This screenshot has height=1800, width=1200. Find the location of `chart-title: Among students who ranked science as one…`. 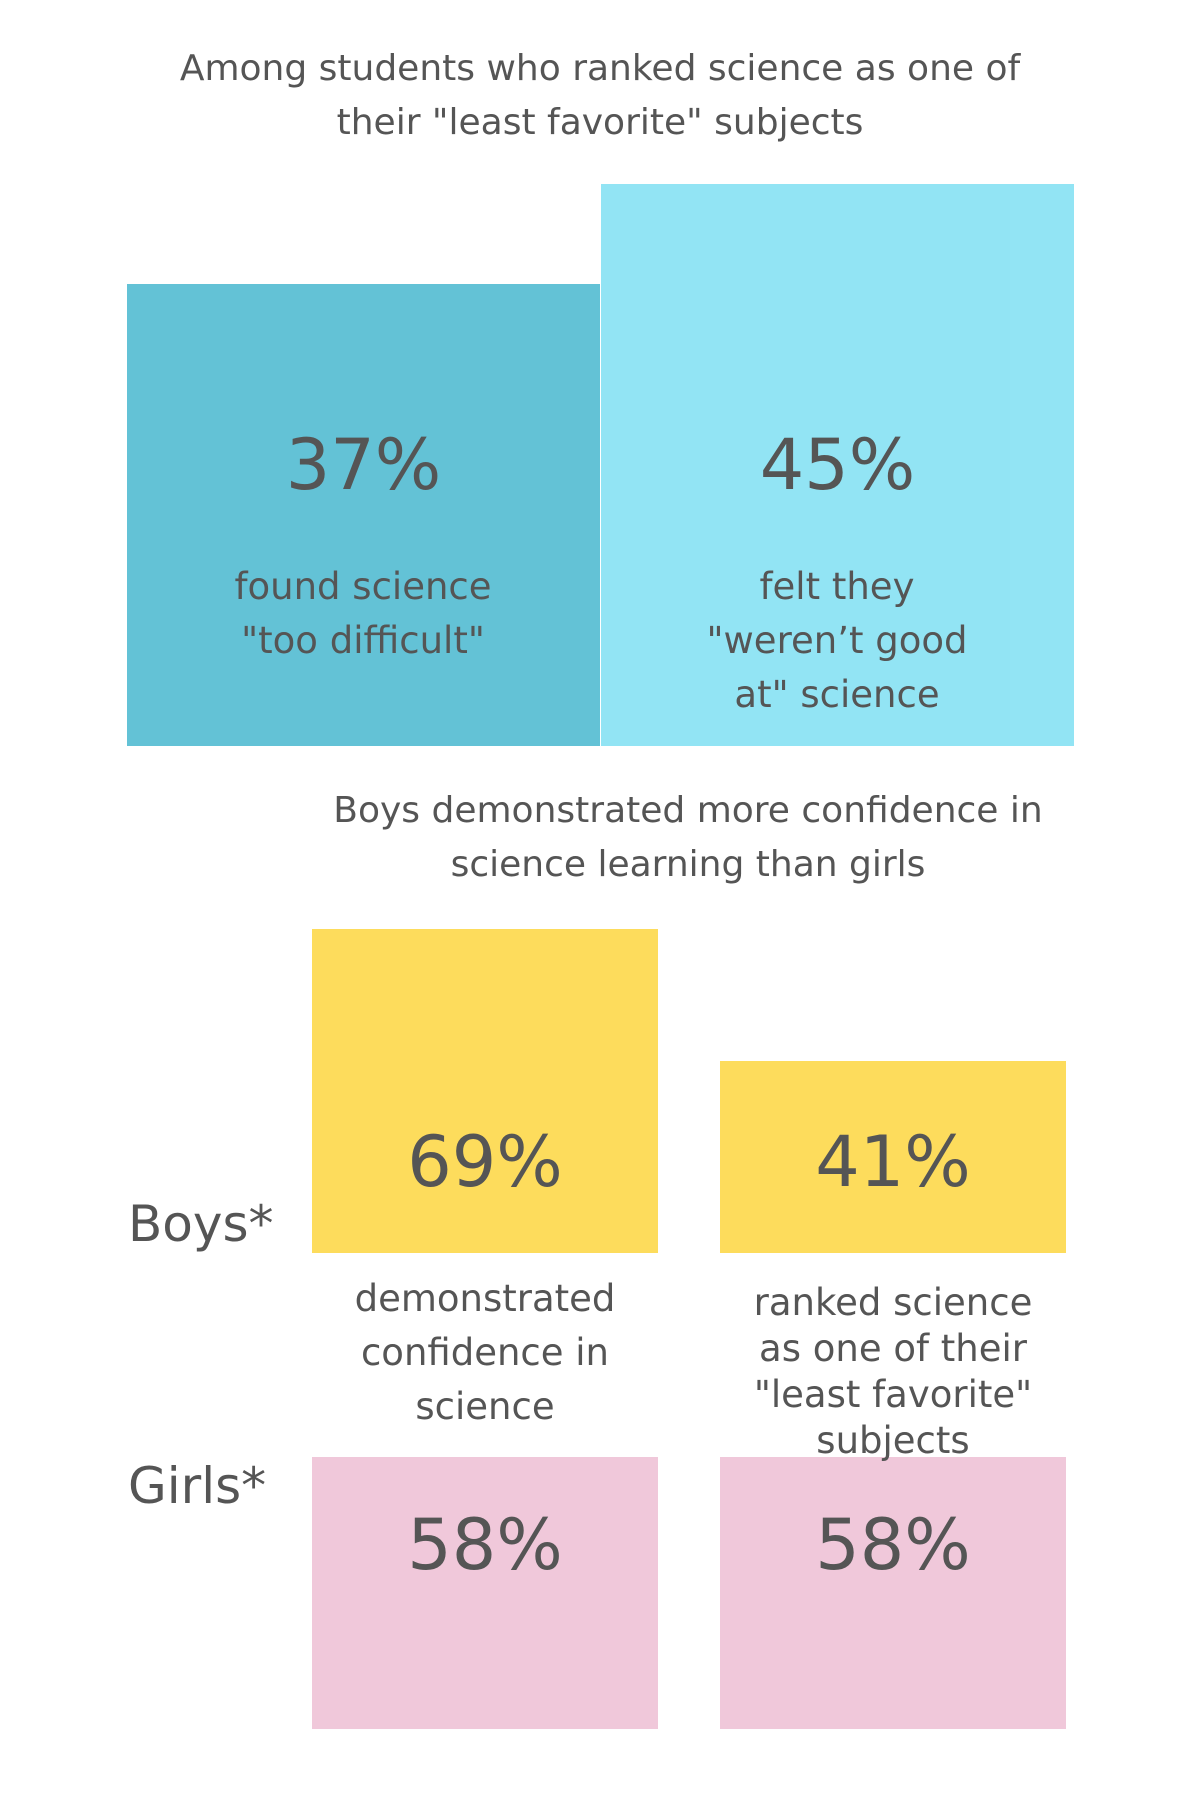

chart-title: Among students who ranked science as one… is located at coordinates (600, 95).